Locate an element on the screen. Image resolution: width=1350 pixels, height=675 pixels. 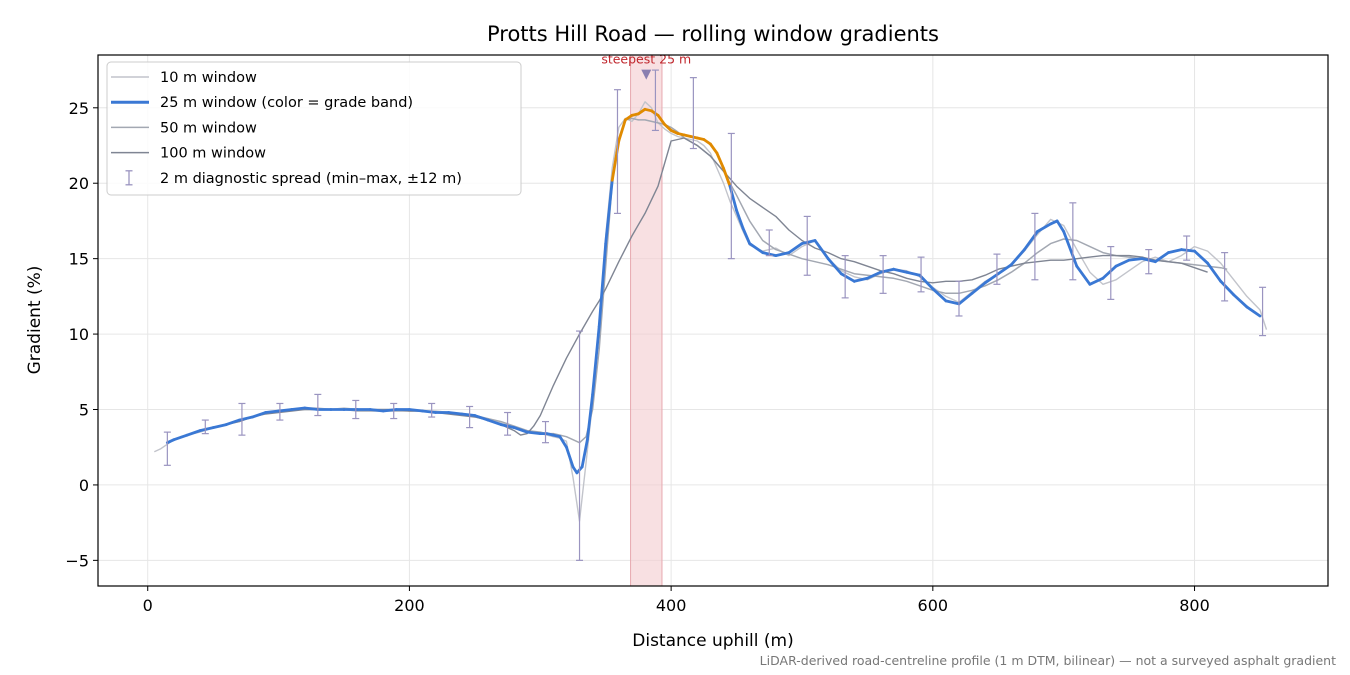
steepest-marker is located at coordinates (646, 74).